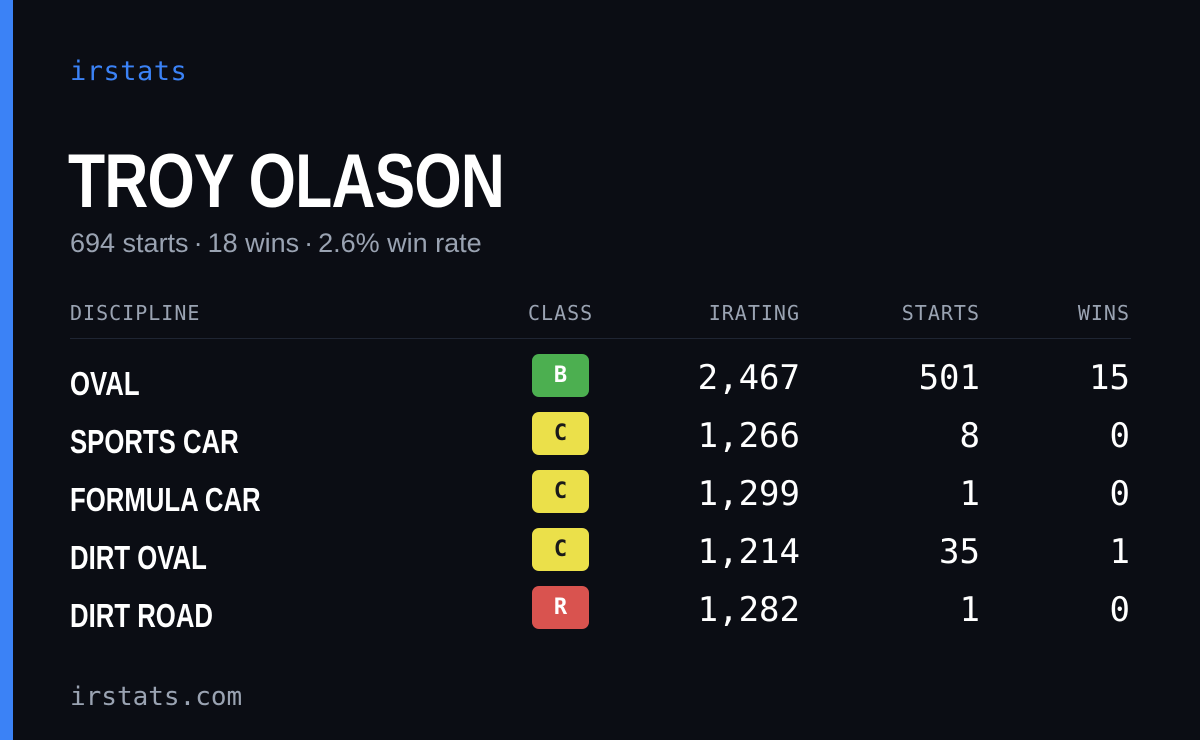  Describe the element at coordinates (560, 607) in the screenshot. I see `class-badge: R` at that location.